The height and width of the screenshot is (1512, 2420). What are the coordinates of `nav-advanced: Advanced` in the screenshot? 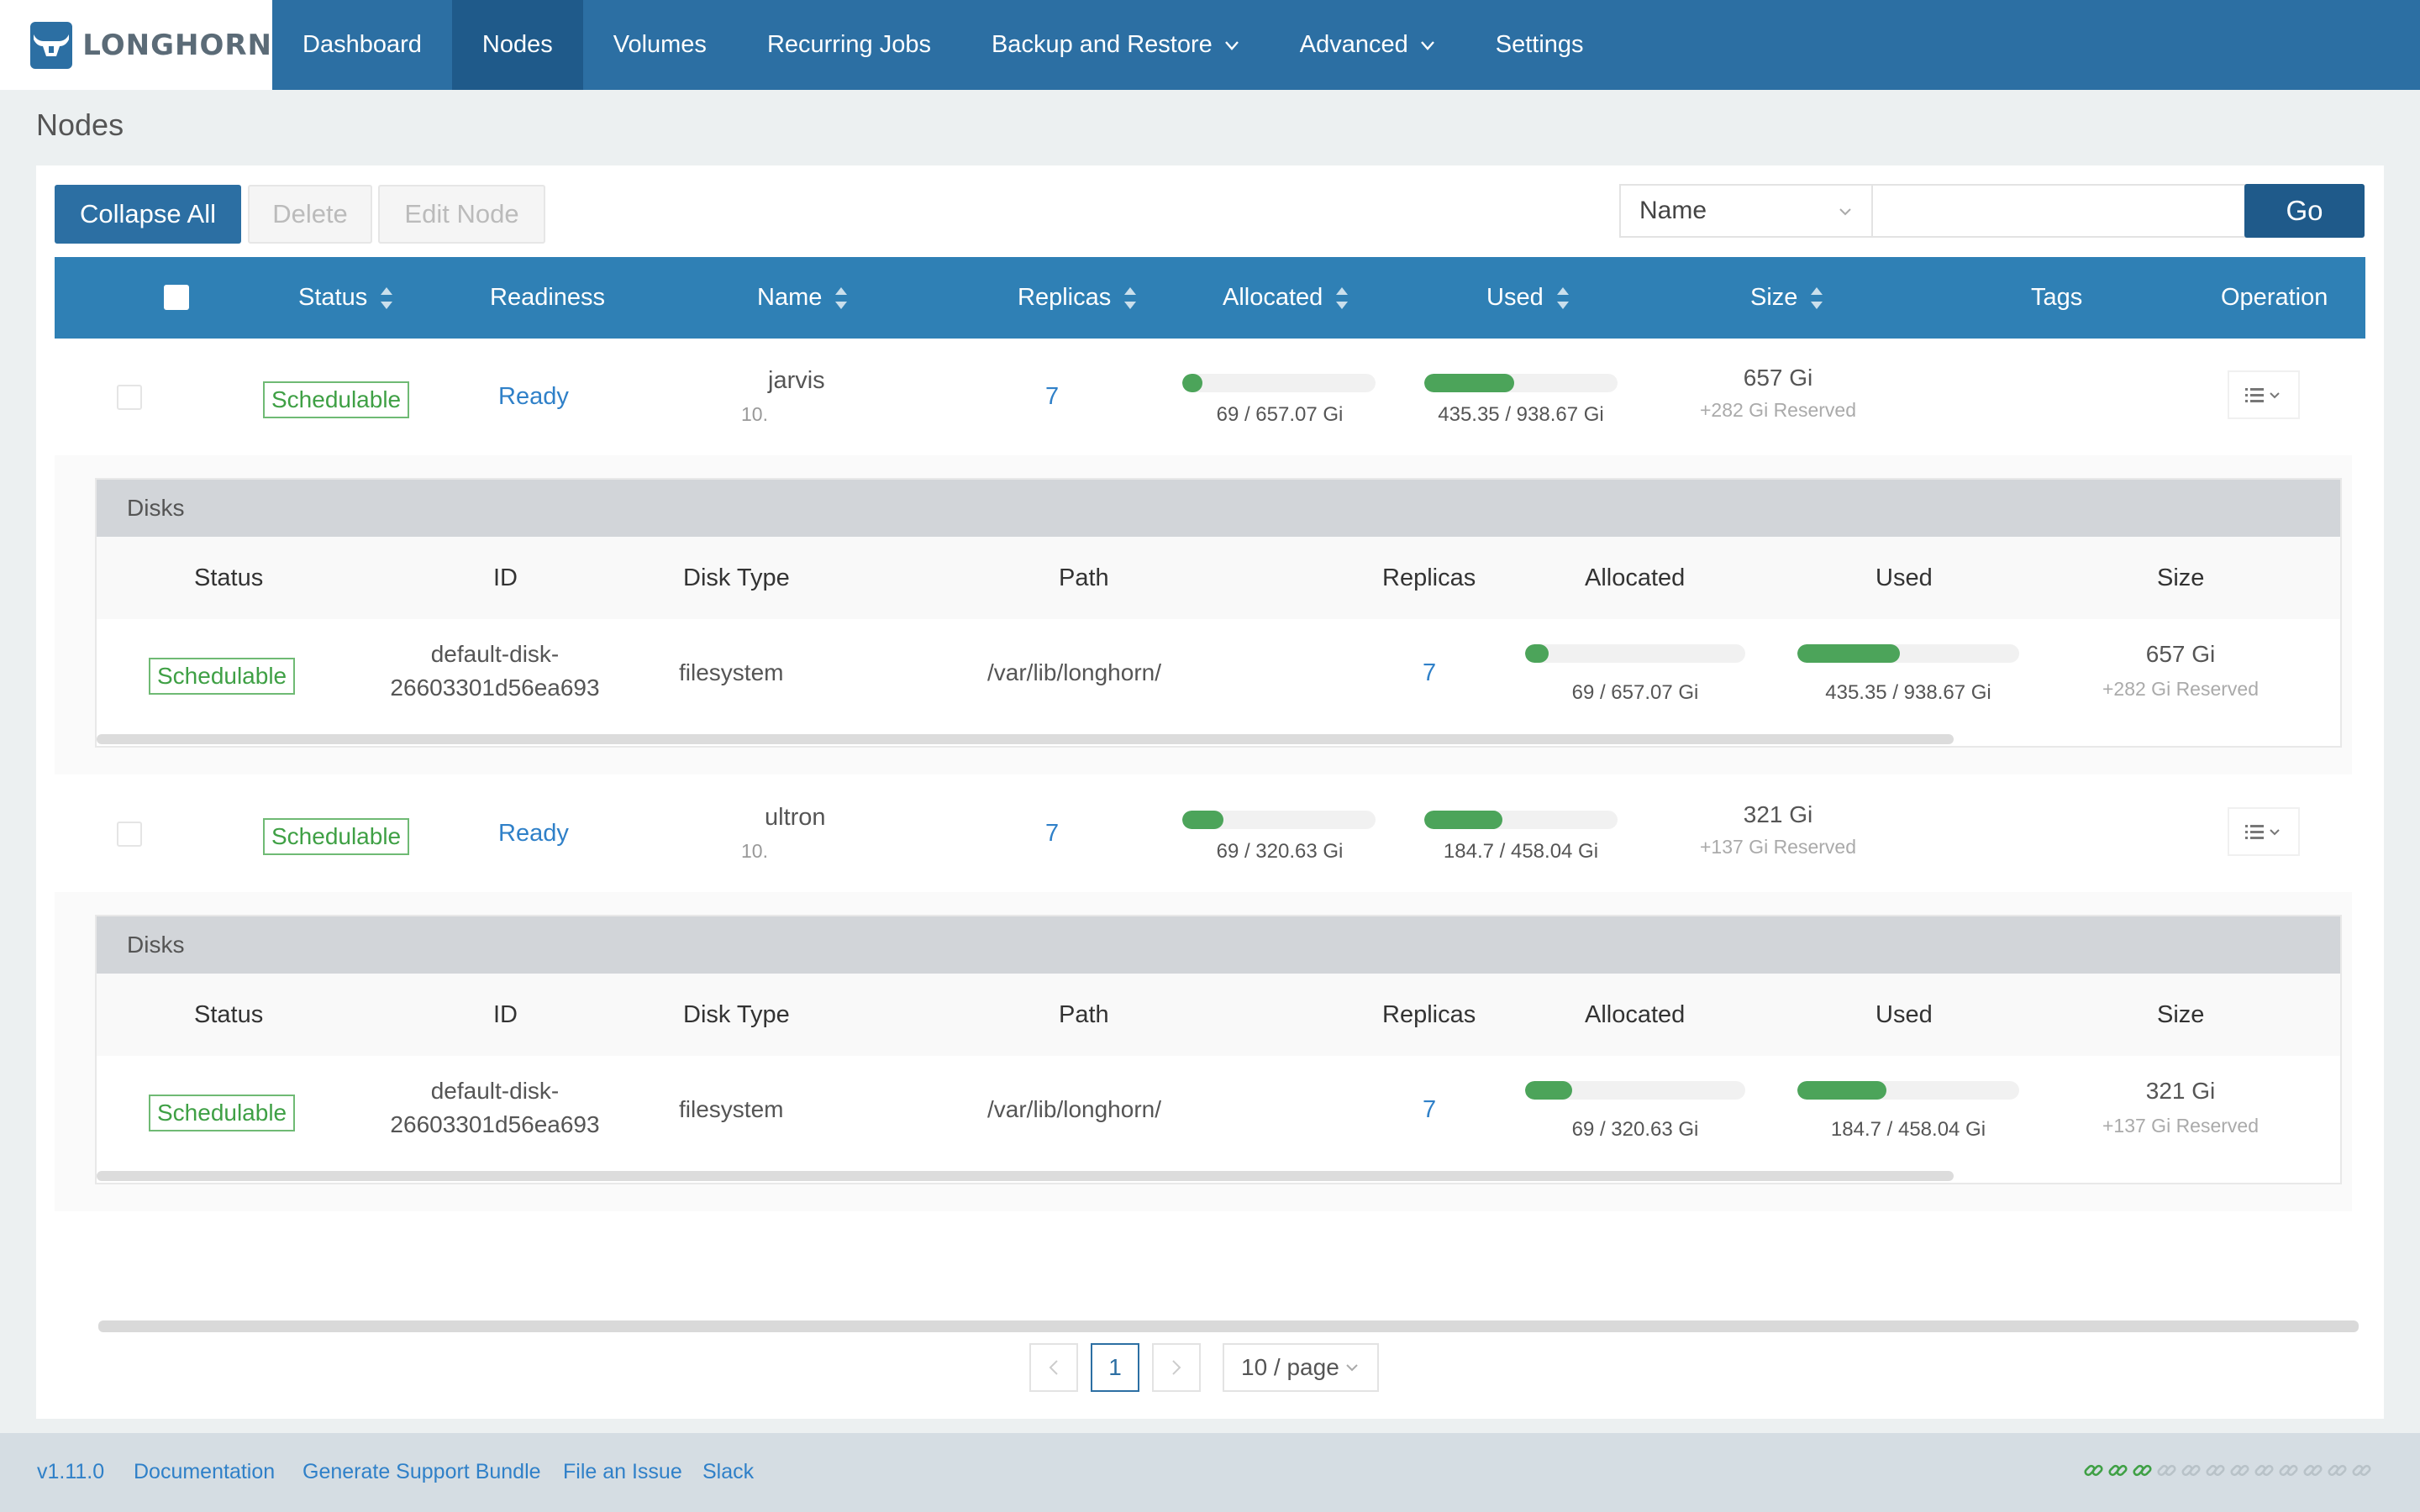 It's located at (1367, 45).